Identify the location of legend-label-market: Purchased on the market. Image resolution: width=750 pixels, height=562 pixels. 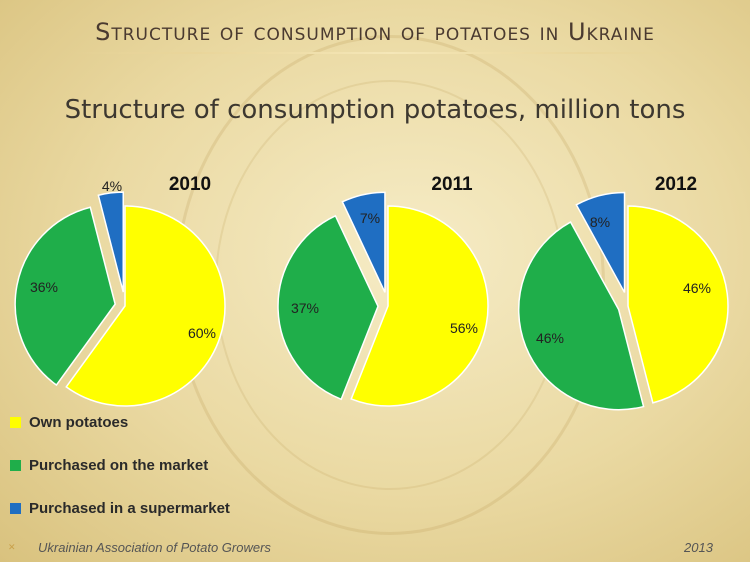
(119, 465).